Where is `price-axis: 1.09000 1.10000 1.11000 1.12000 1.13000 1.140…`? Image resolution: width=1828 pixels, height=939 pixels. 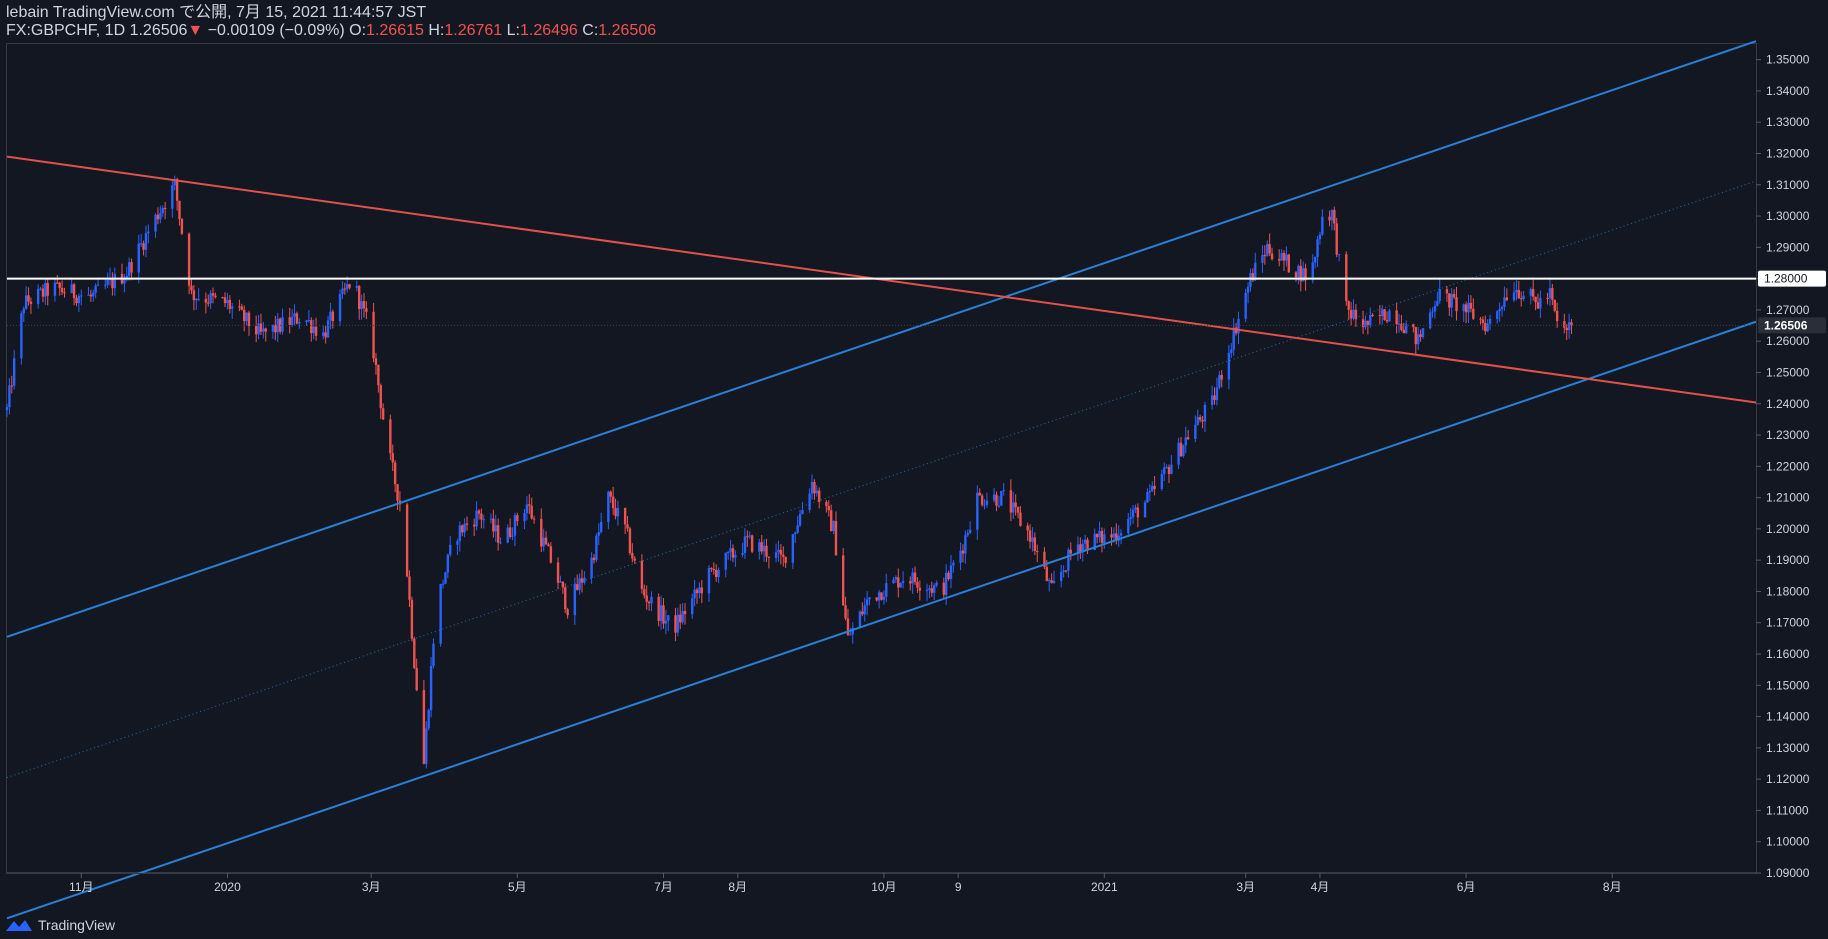 price-axis: 1.09000 1.10000 1.11000 1.12000 1.13000 1.140… is located at coordinates (1783, 466).